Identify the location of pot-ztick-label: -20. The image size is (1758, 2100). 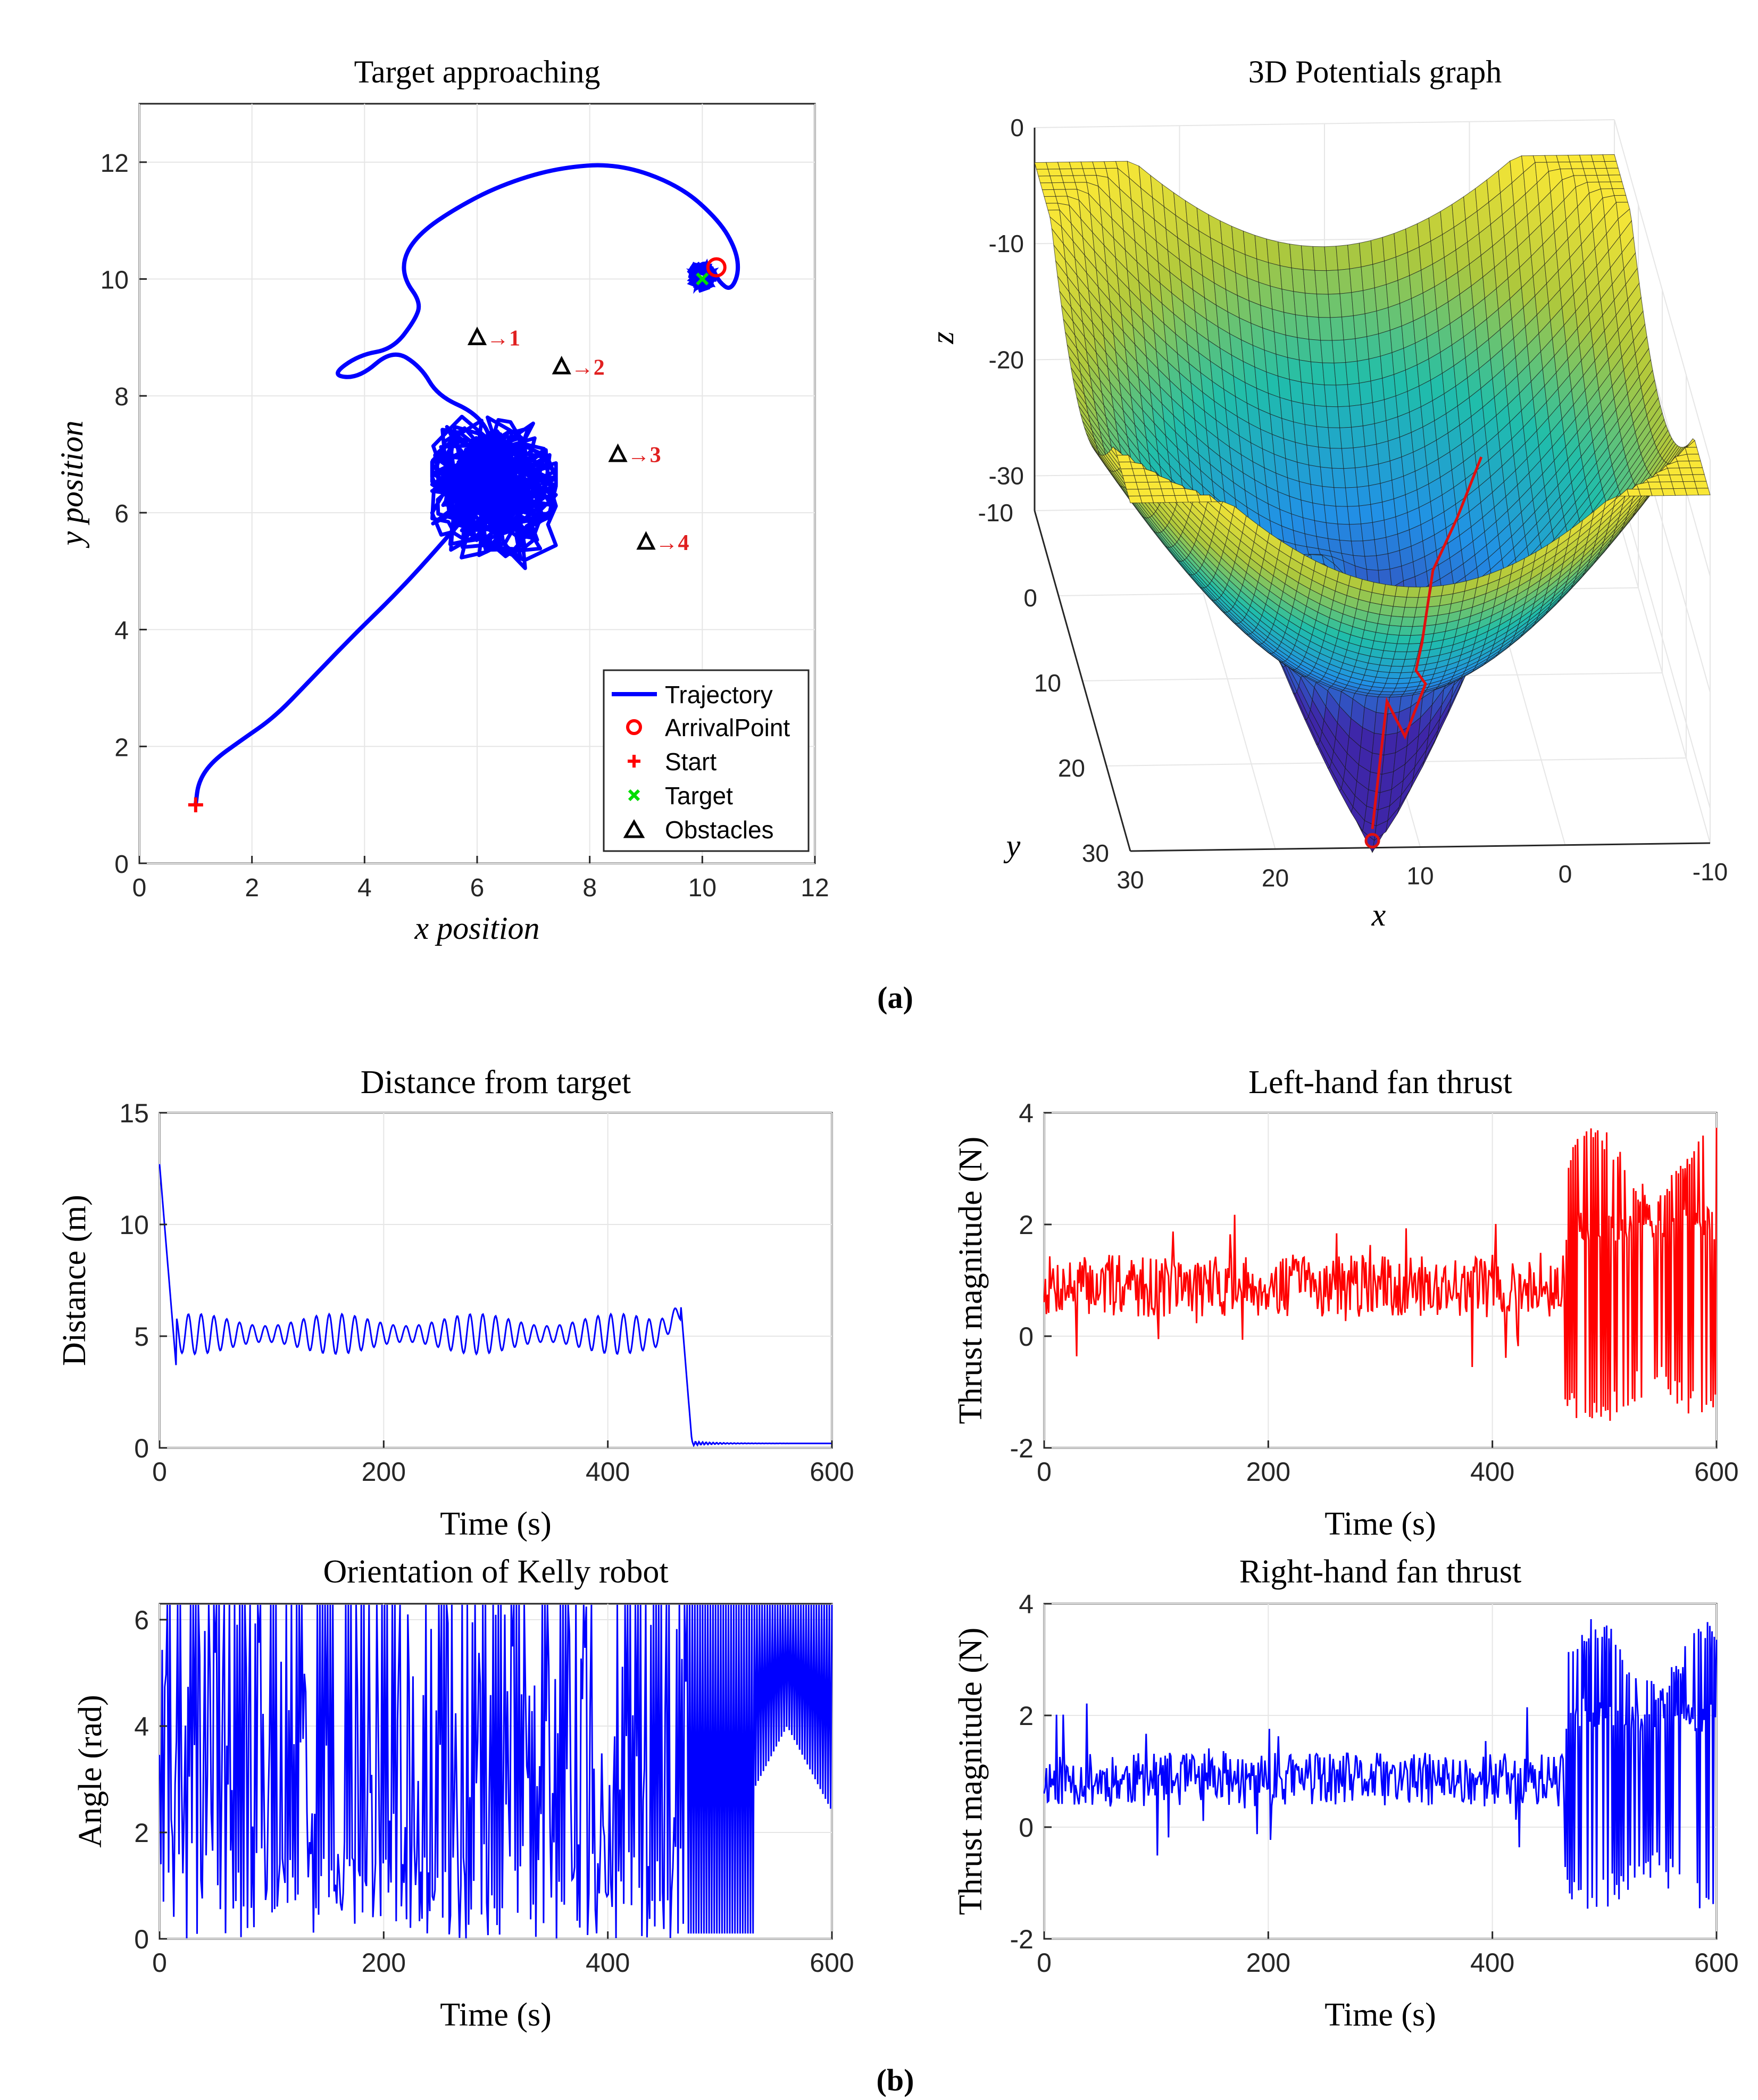
(1006, 359).